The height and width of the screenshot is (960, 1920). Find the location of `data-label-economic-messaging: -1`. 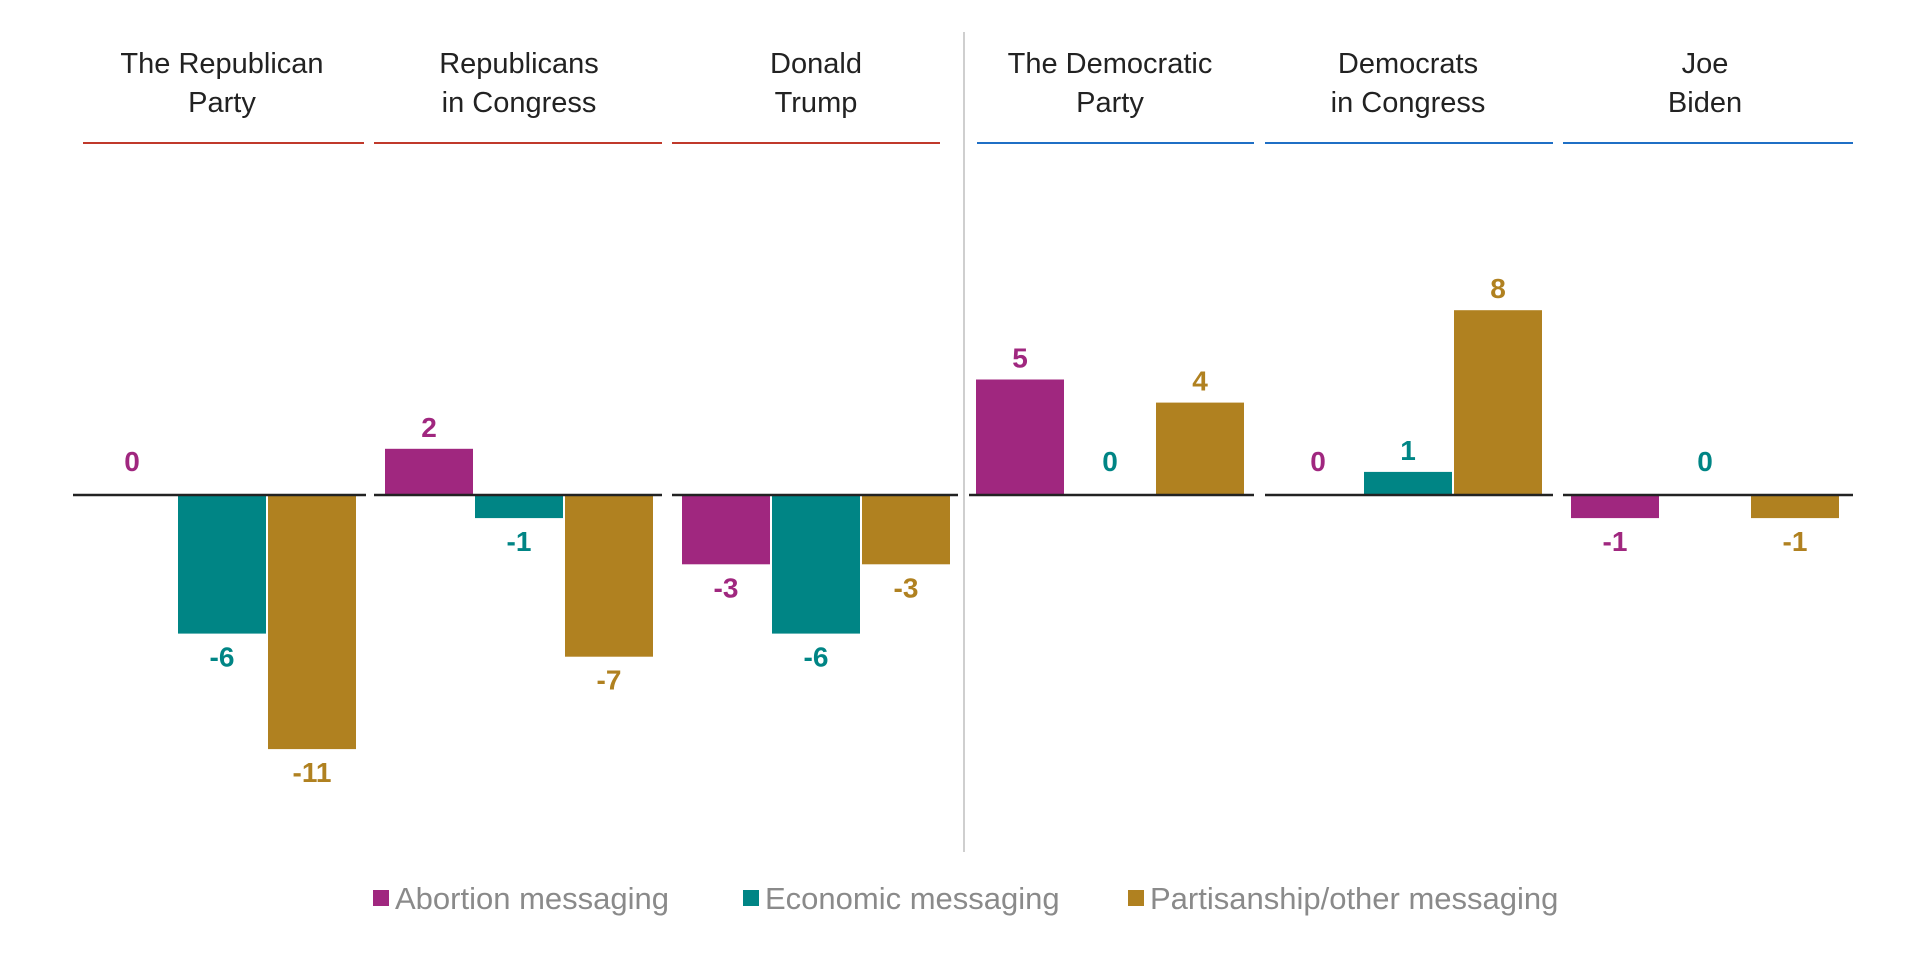

data-label-economic-messaging: -1 is located at coordinates (519, 541).